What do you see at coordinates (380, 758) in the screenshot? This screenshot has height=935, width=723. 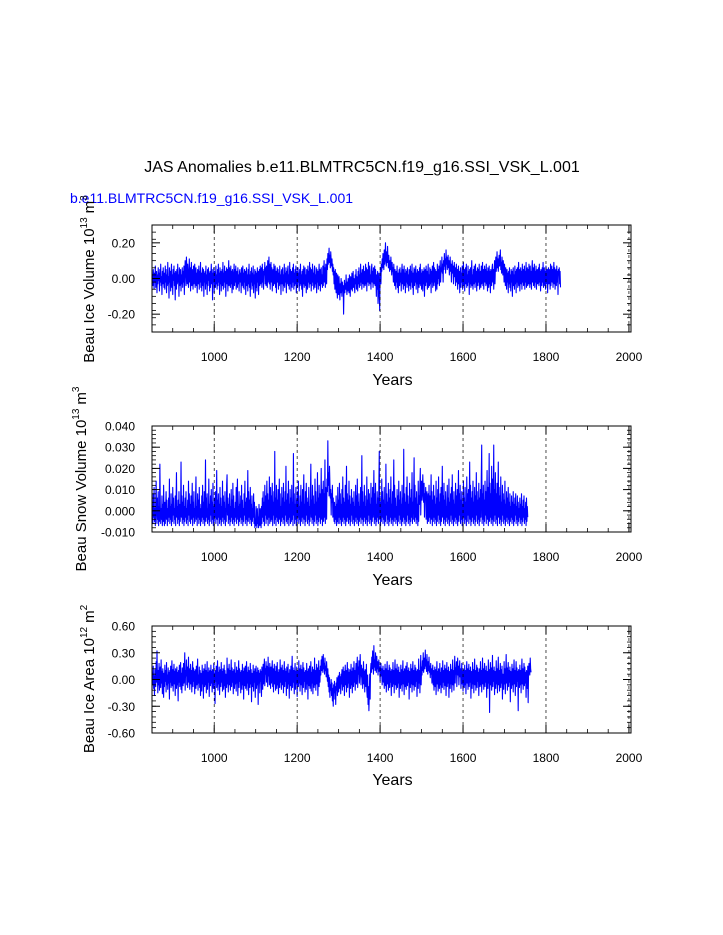 I see `panel2-x-tick-label: 1400` at bounding box center [380, 758].